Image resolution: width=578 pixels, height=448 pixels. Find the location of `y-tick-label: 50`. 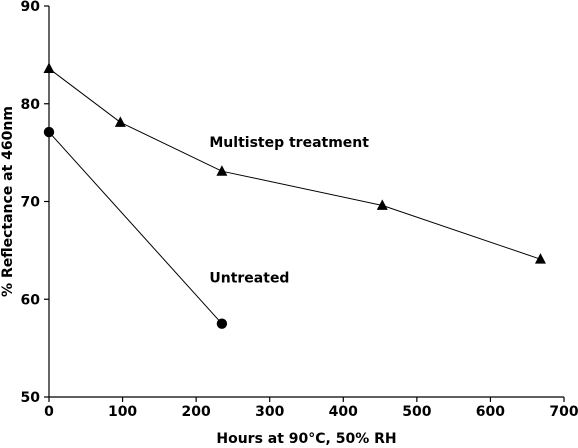

y-tick-label: 50 is located at coordinates (31, 398).